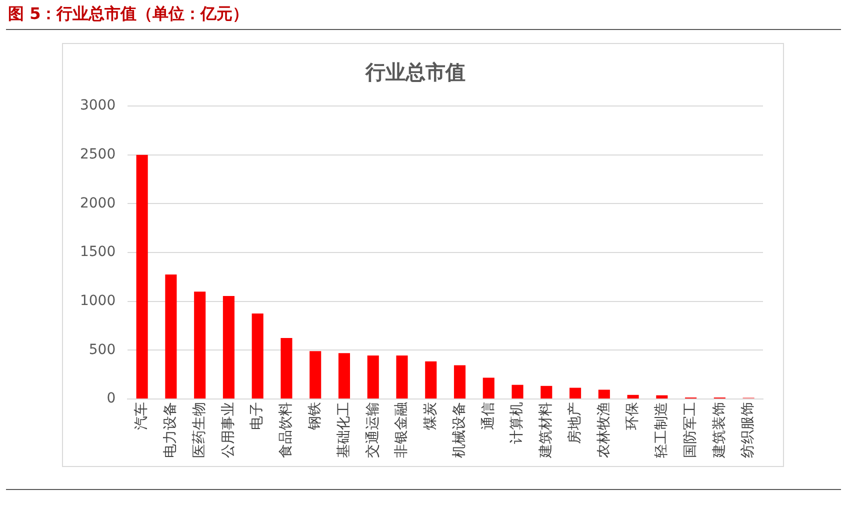 This screenshot has height=527, width=847. I want to click on x-tick-label: 电力设备, so click(170, 430).